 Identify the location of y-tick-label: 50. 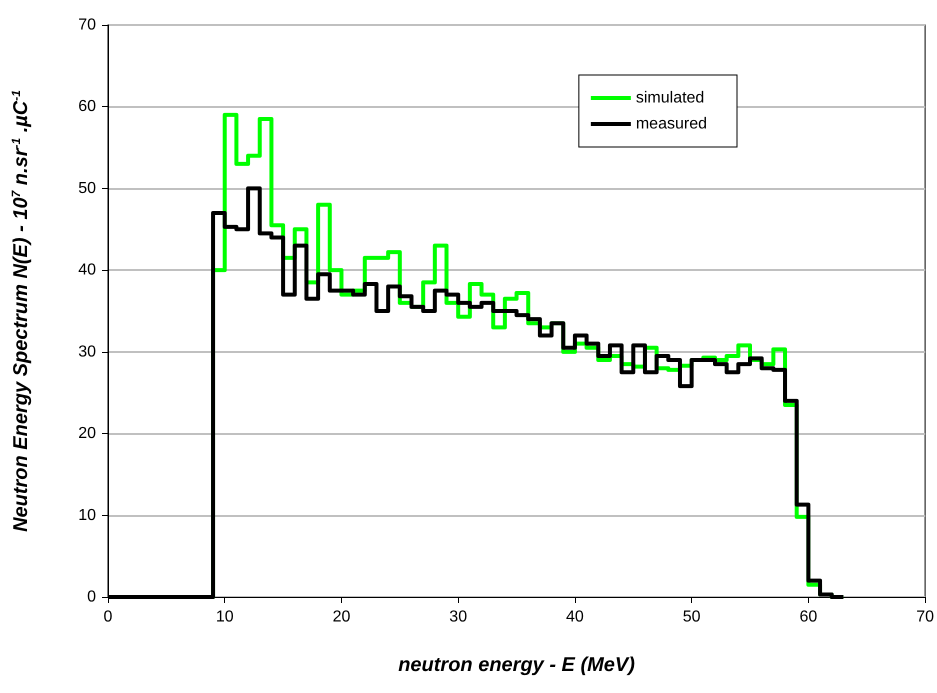
(87, 188).